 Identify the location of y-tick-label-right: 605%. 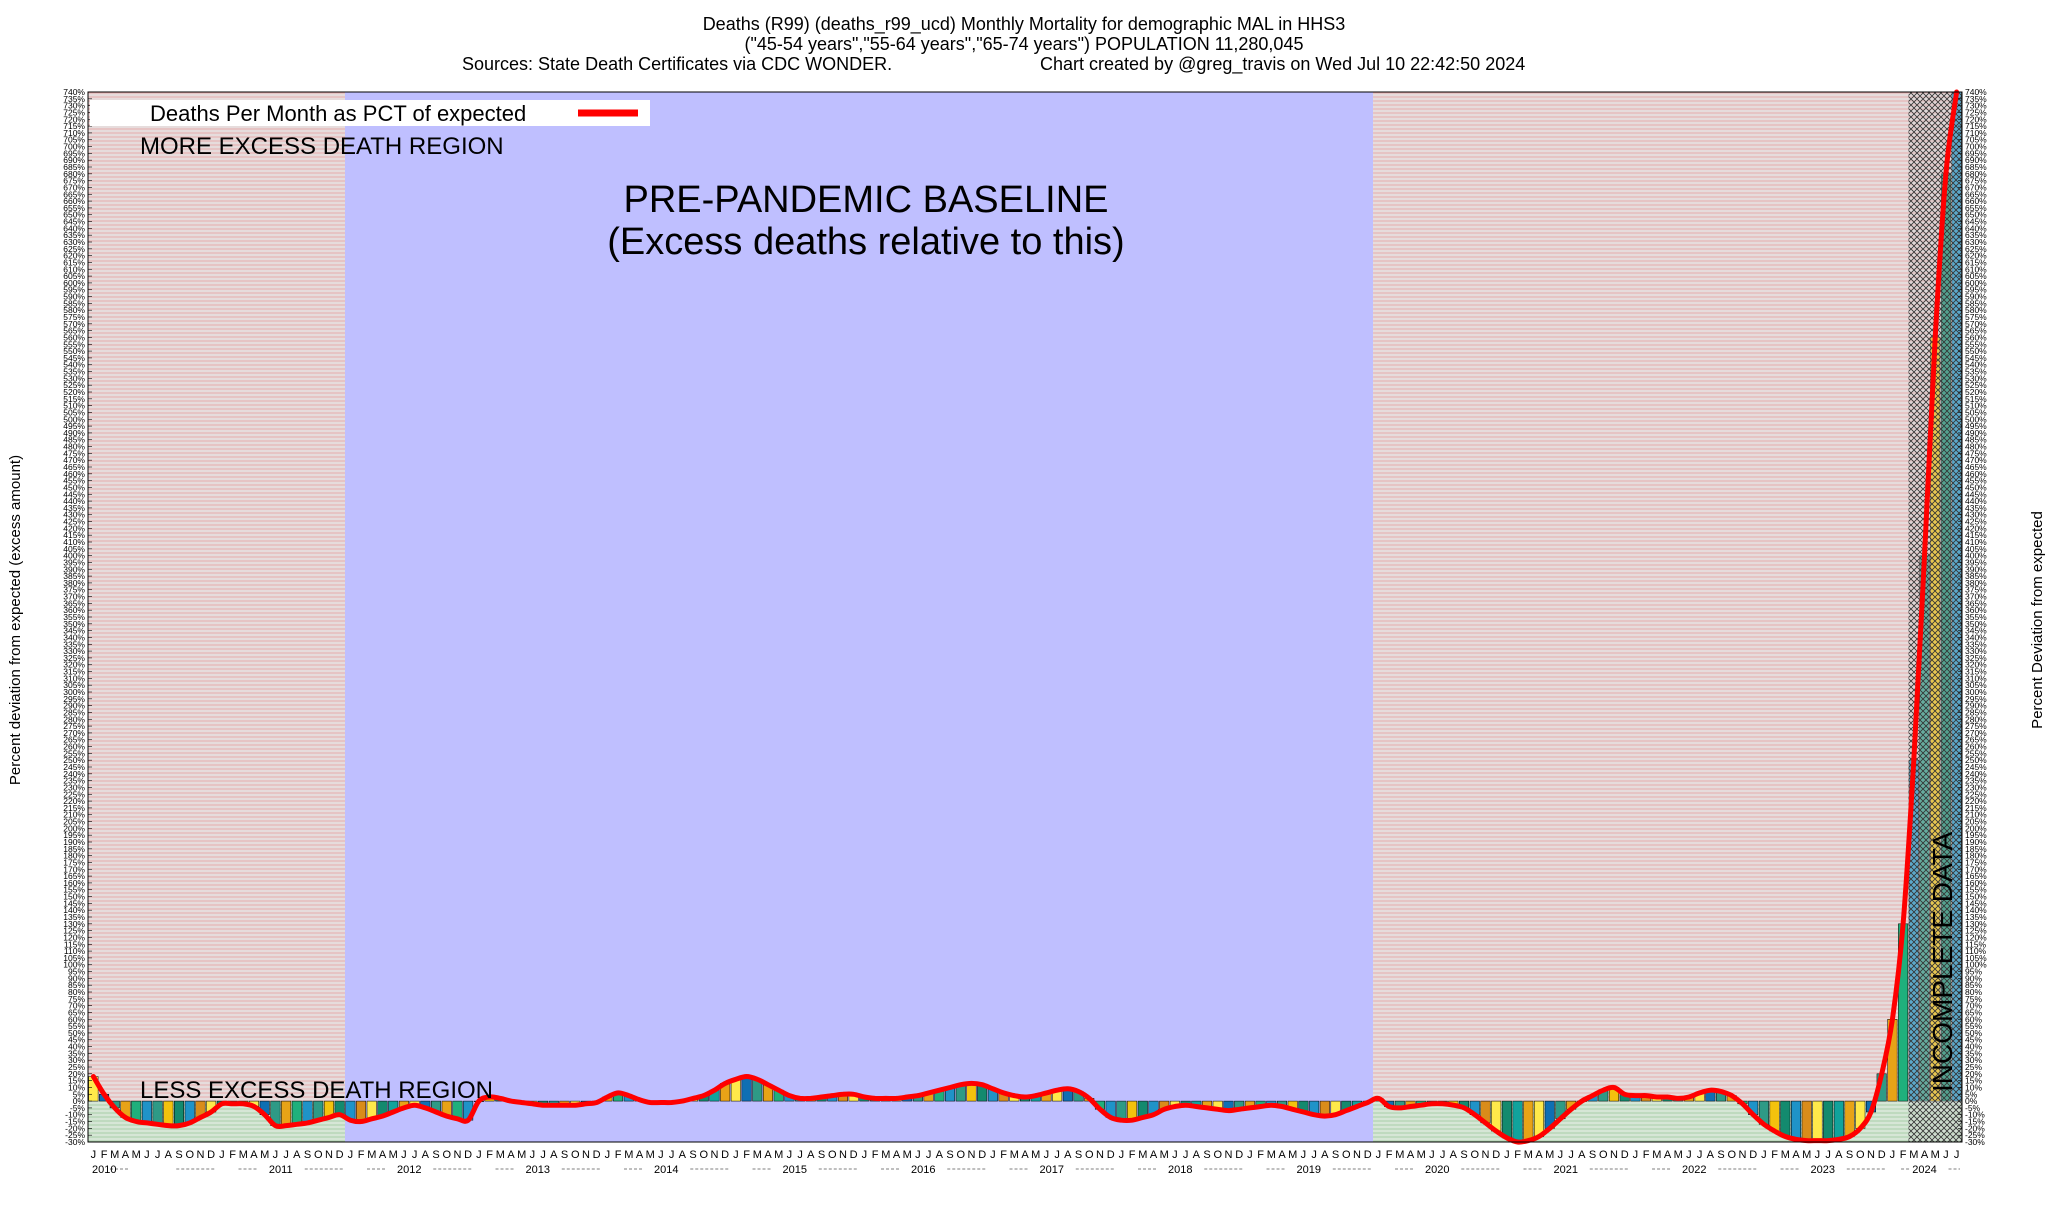
(1976, 276).